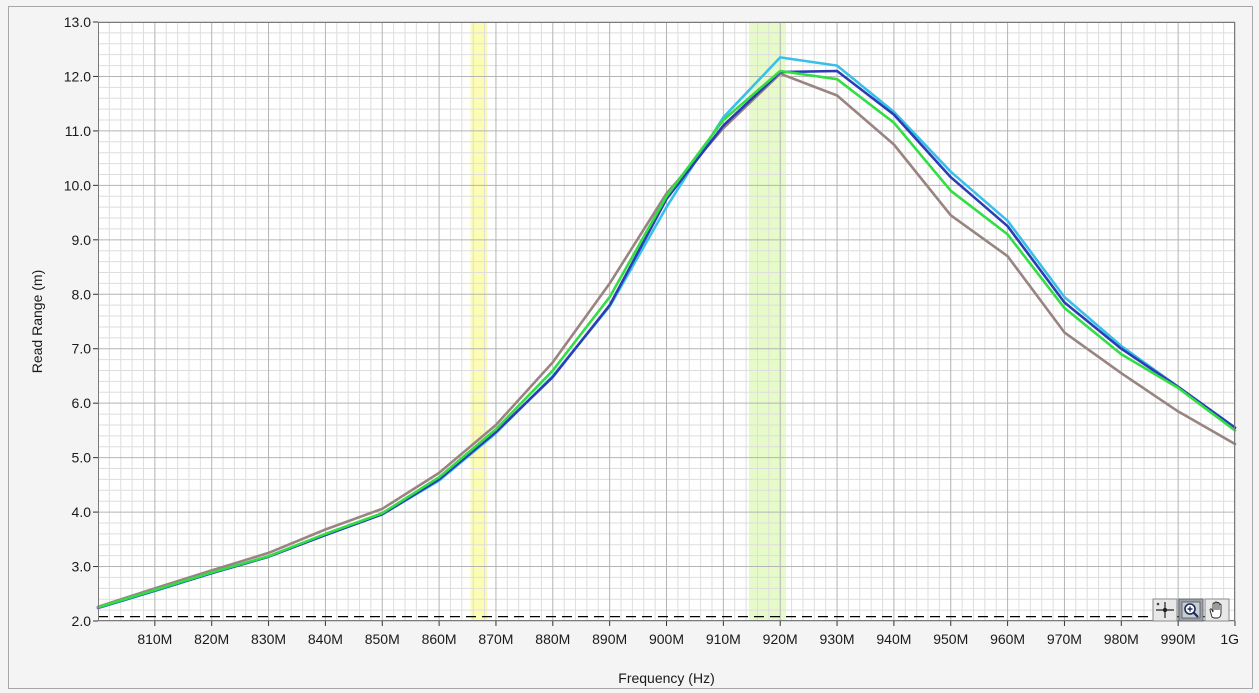 The height and width of the screenshot is (693, 1259). I want to click on pan-hand-tool-icon, so click(1217, 610).